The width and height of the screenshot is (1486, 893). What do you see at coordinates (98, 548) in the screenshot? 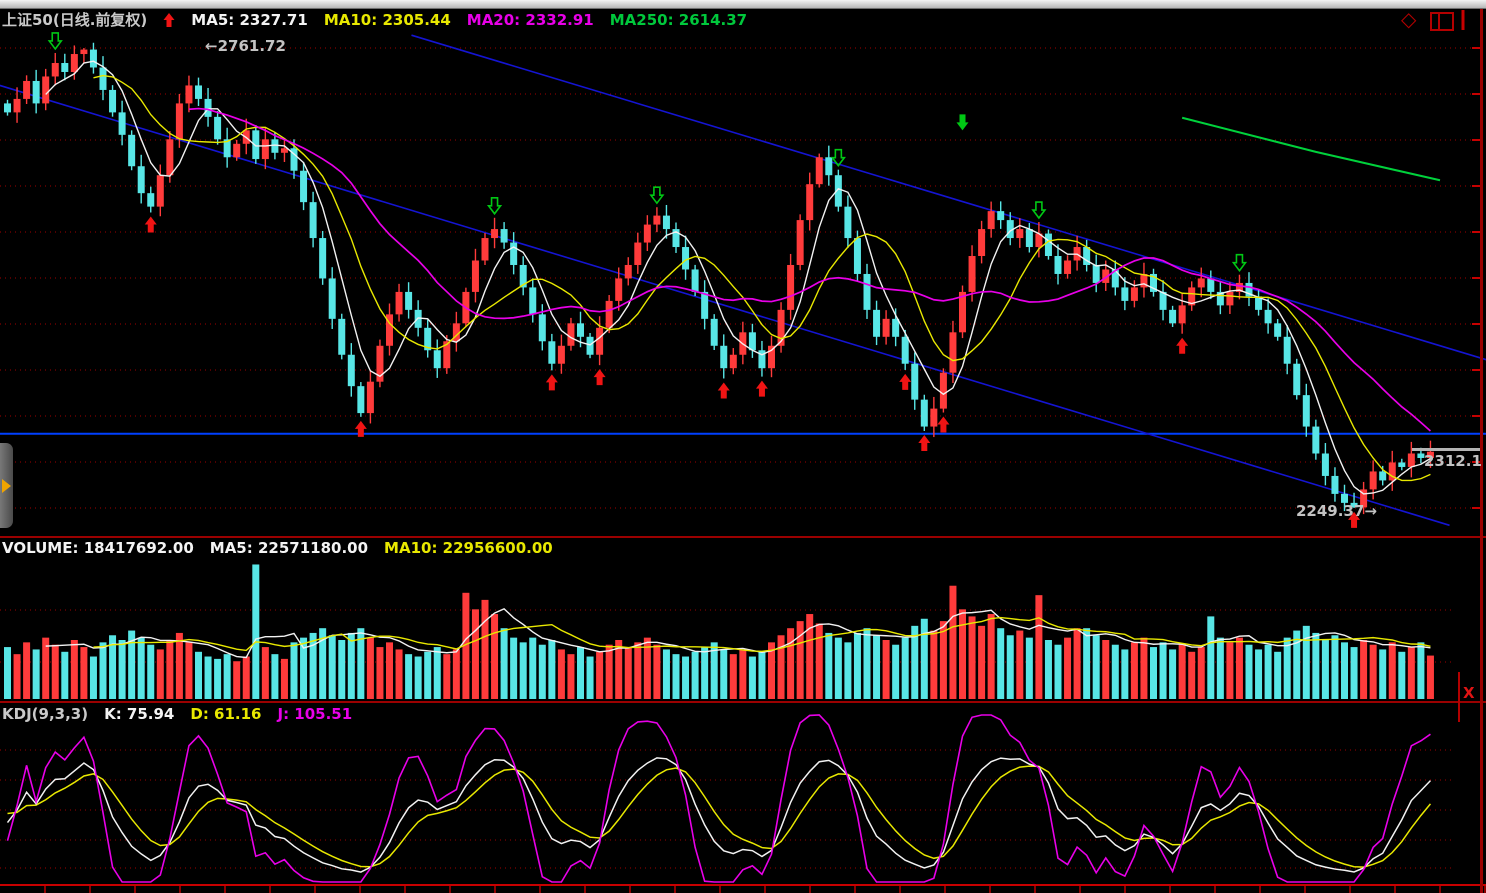
I see `volume-value-label: VOLUME: 18417692.00` at bounding box center [98, 548].